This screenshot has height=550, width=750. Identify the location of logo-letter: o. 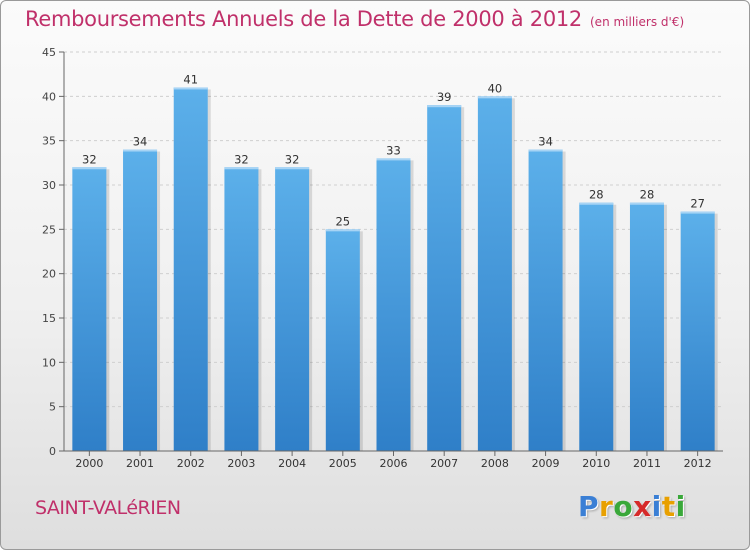
(623, 506).